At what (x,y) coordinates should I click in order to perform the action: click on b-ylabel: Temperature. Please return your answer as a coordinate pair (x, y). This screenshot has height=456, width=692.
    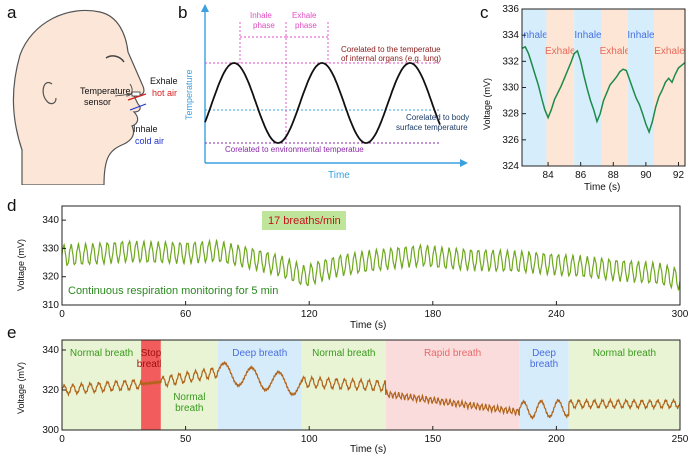
    Looking at the image, I should click on (189, 94).